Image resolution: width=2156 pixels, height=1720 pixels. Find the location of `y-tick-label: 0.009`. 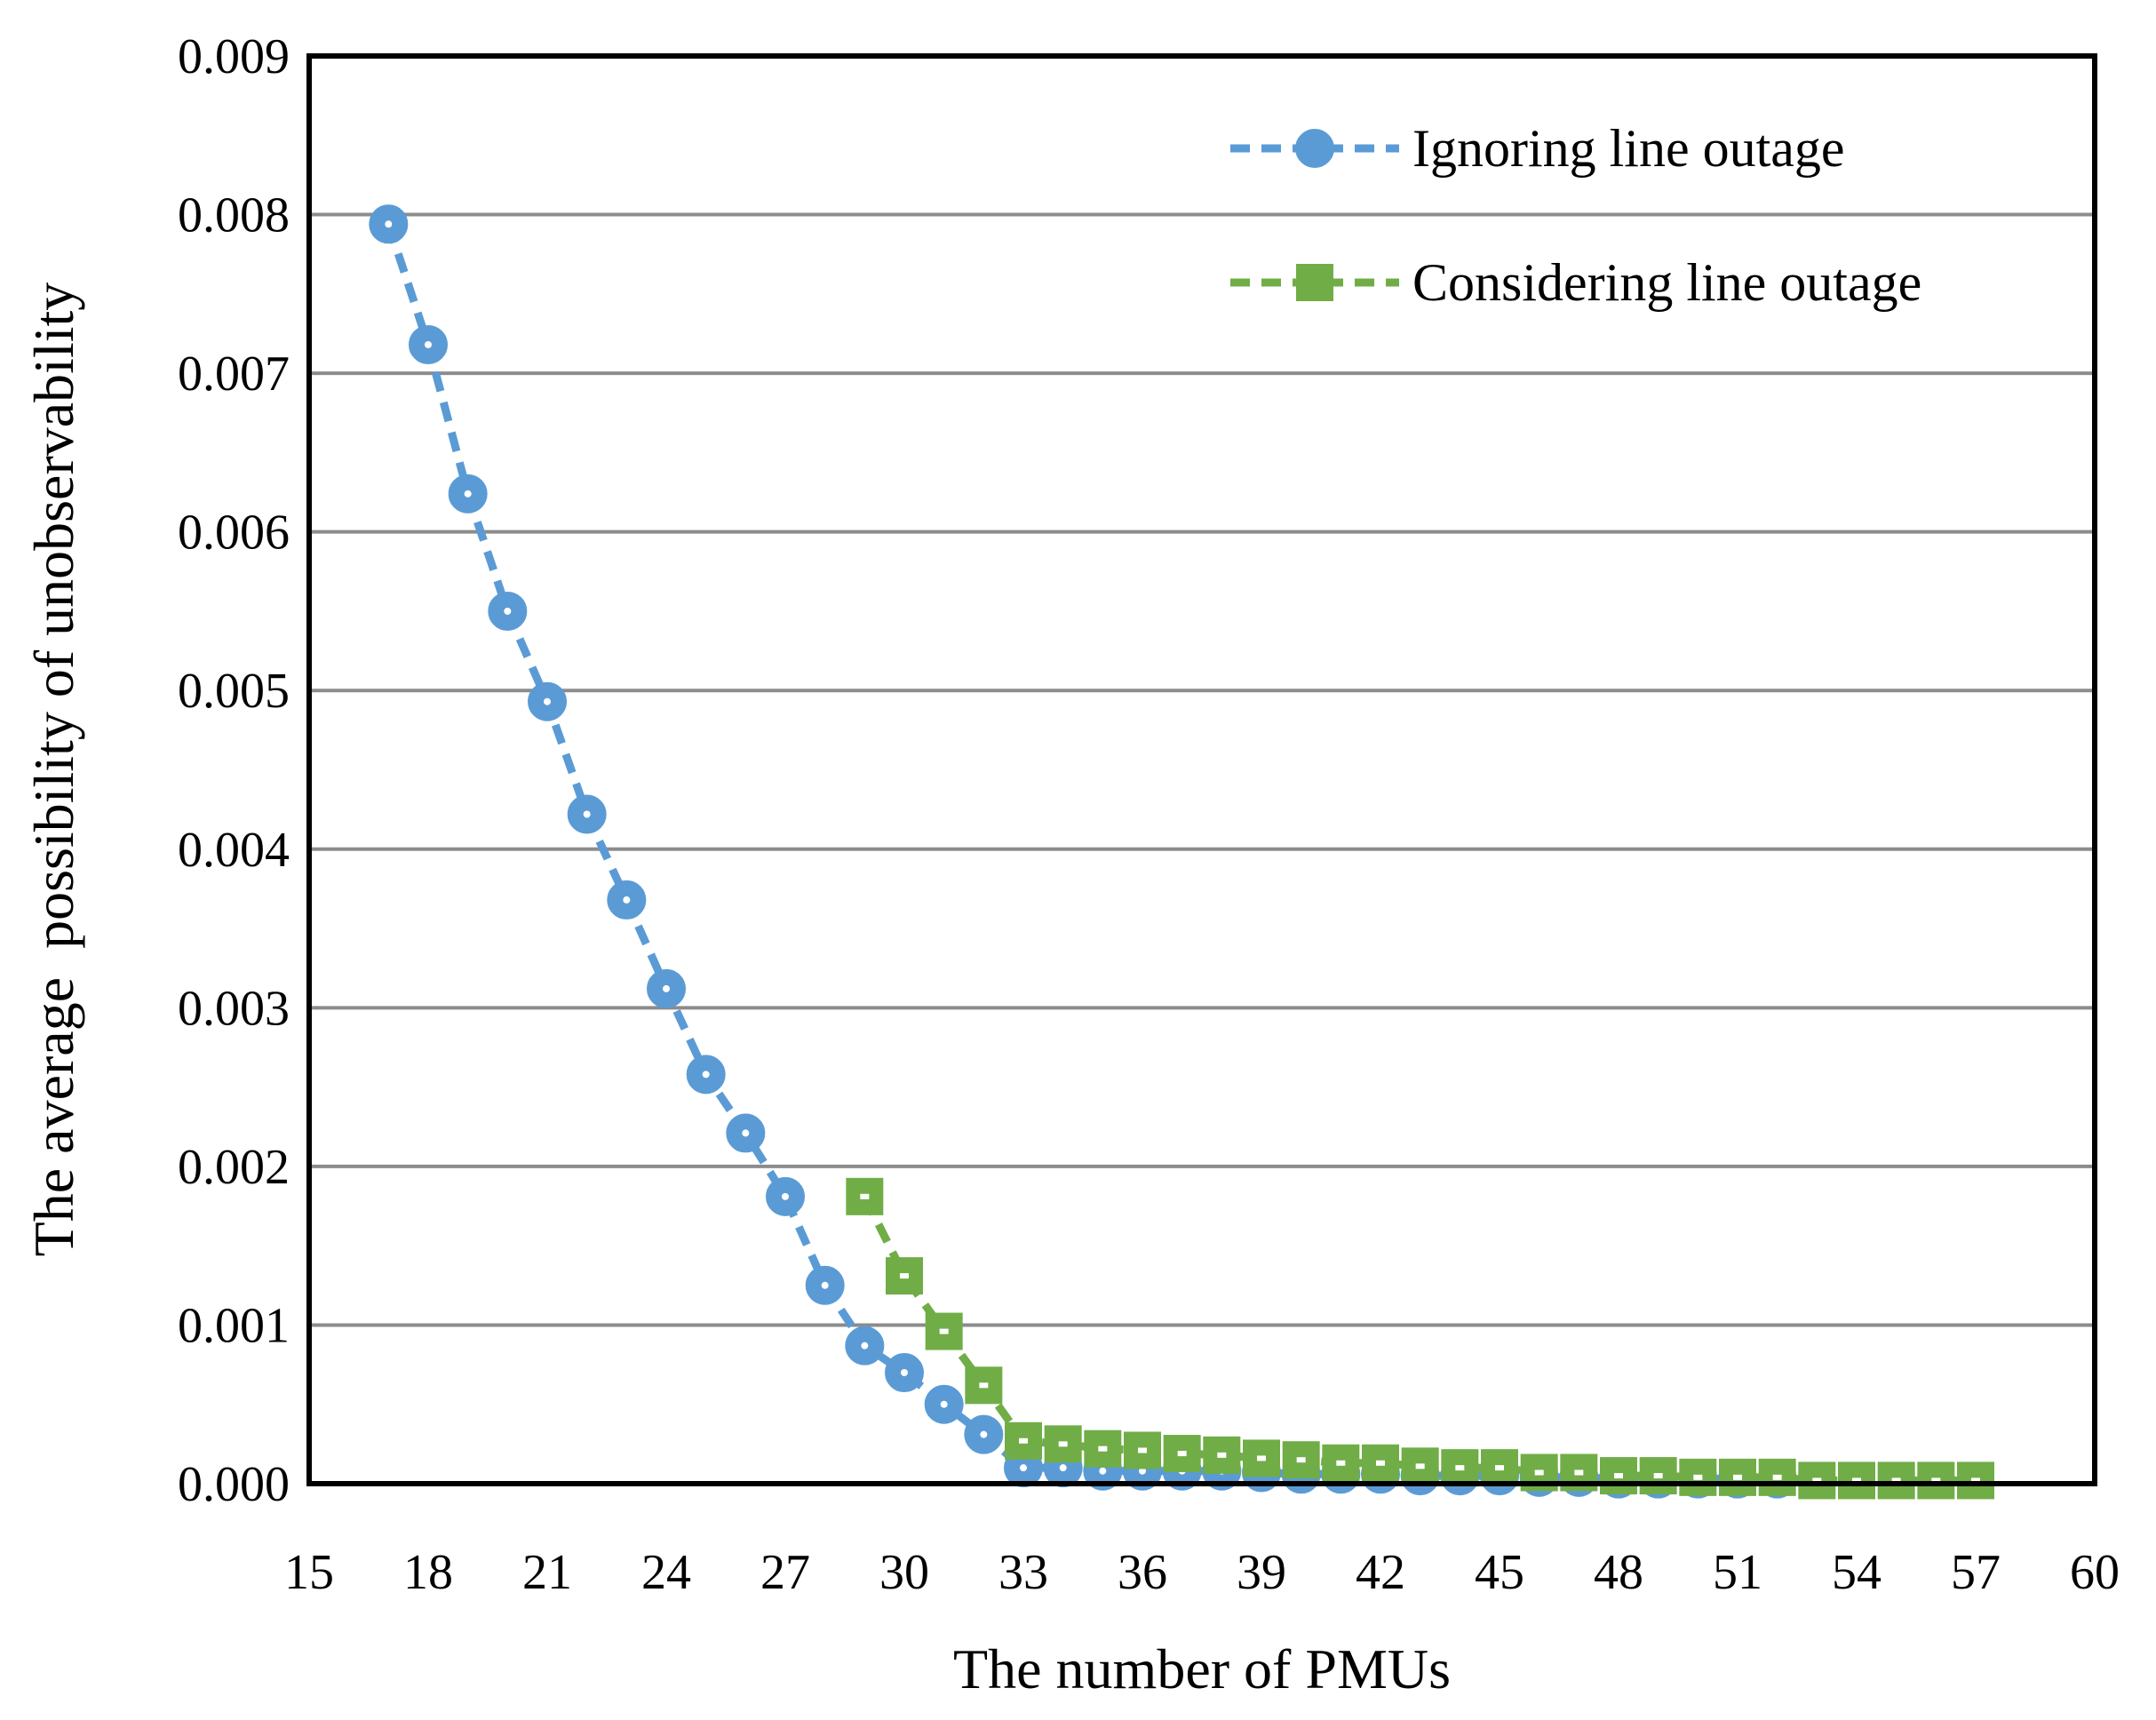

y-tick-label: 0.009 is located at coordinates (234, 56).